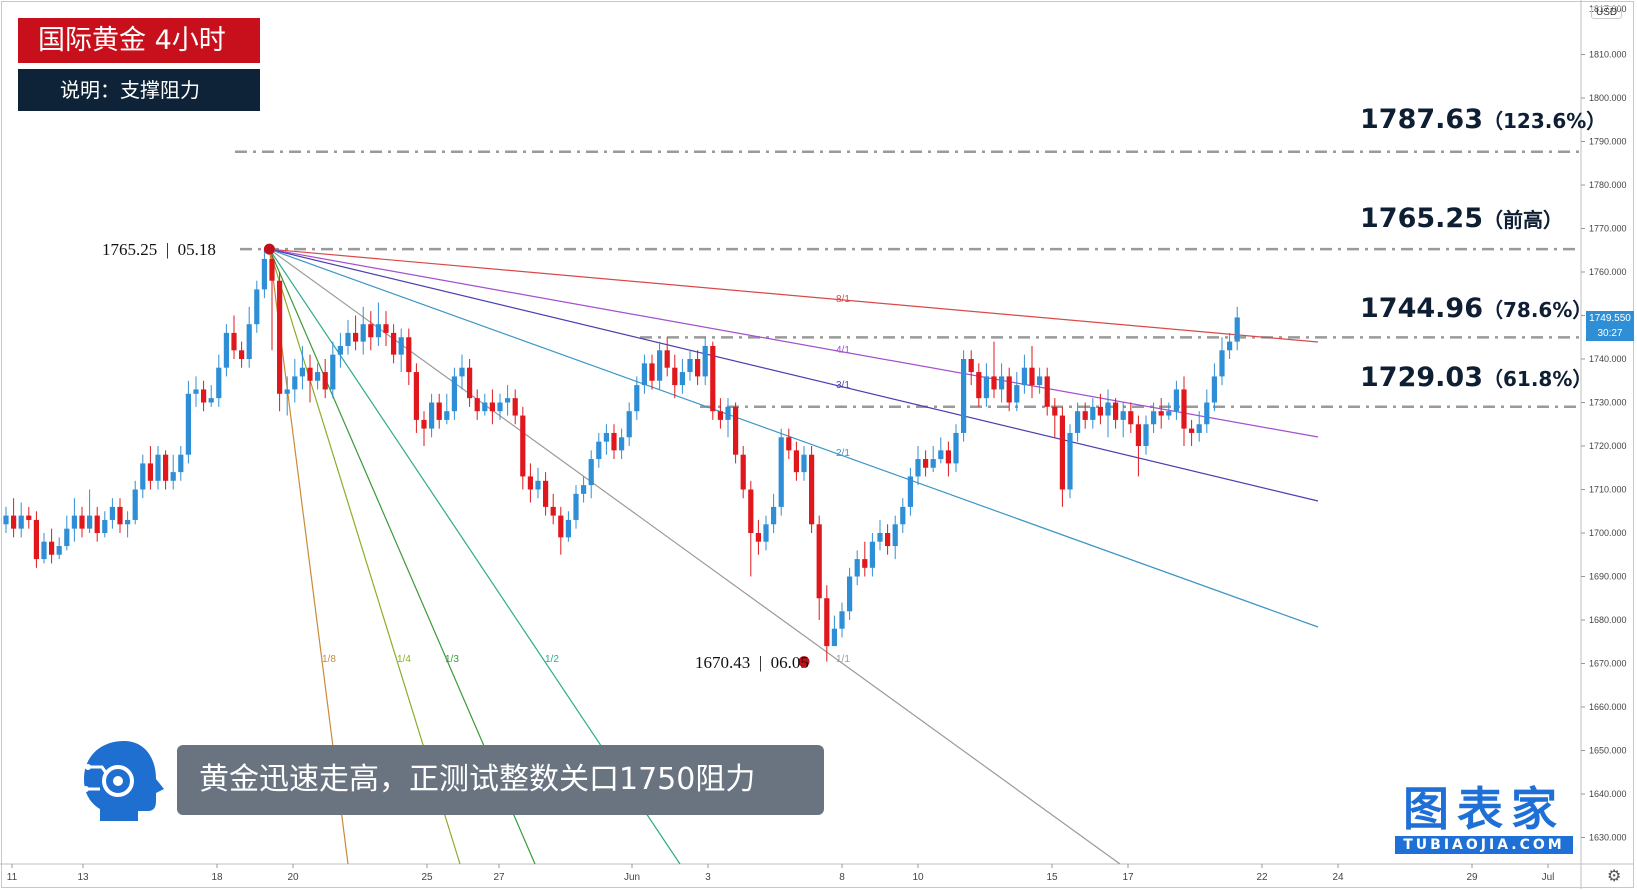 The width and height of the screenshot is (1637, 891). Describe the element at coordinates (1544, 121) in the screenshot. I see `level-tag: （123.6%）` at that location.